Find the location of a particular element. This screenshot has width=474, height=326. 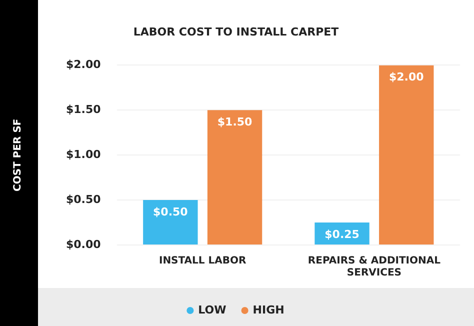

y-tick-label: $1.00 is located at coordinates (84, 154).